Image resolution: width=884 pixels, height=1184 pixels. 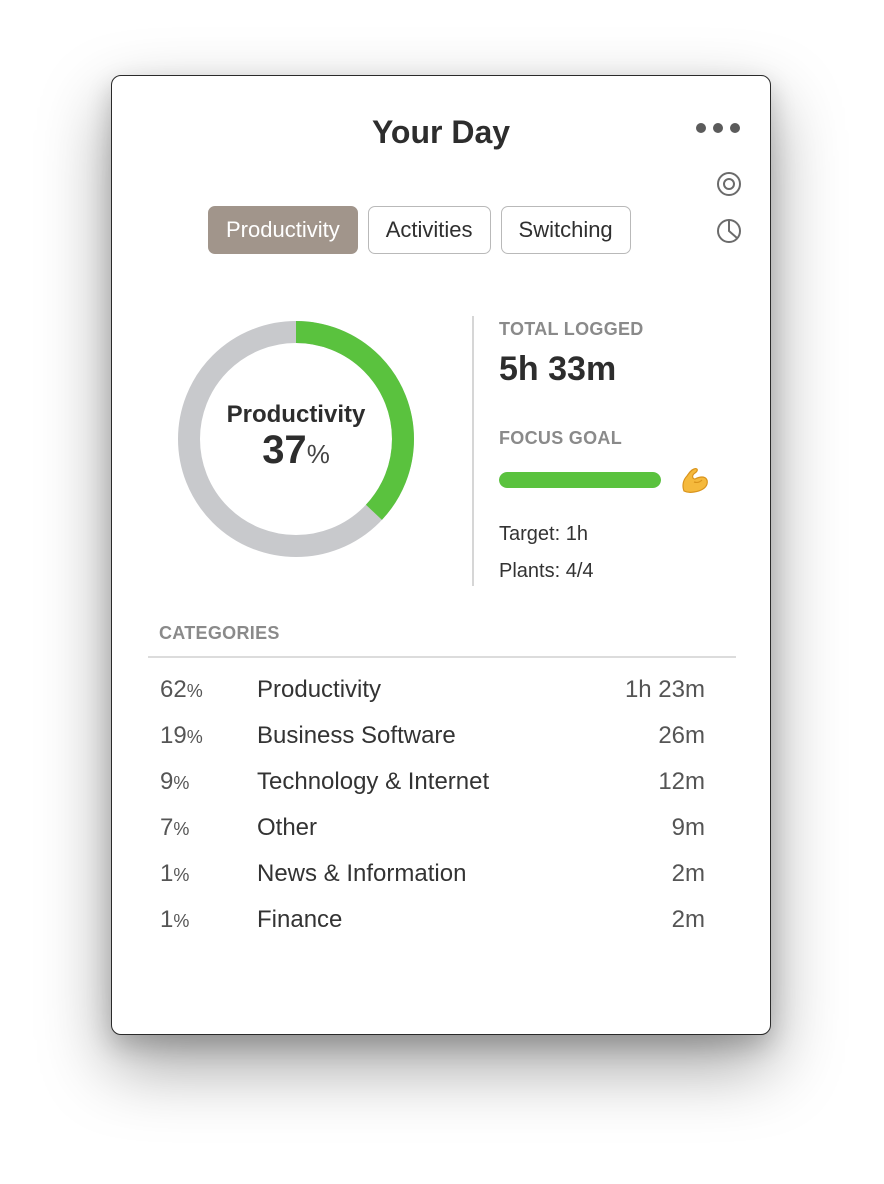 What do you see at coordinates (284, 450) in the screenshot?
I see `donut-percent: 37` at bounding box center [284, 450].